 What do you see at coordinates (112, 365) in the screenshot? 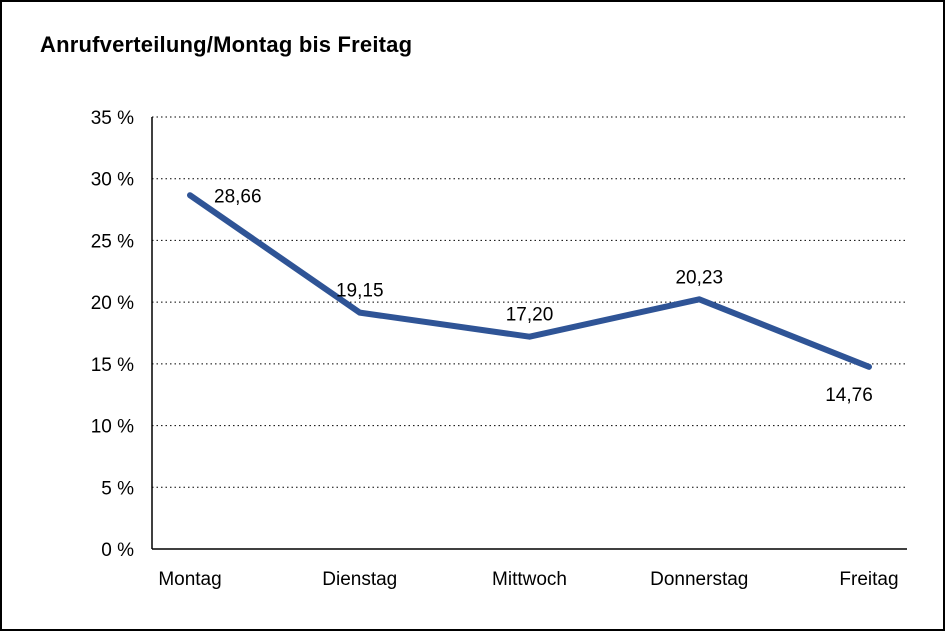
I see `y-tick-label: 15 %` at bounding box center [112, 365].